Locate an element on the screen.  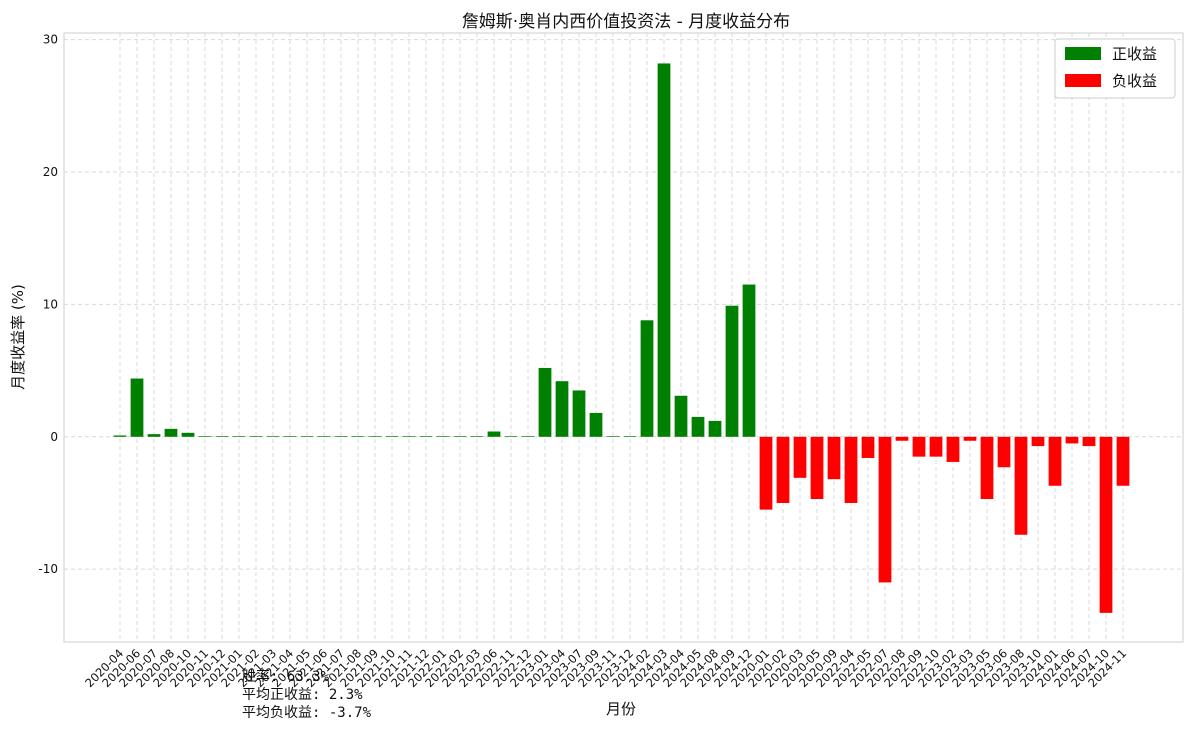
y-tick-label: 30 is located at coordinates (50, 40).